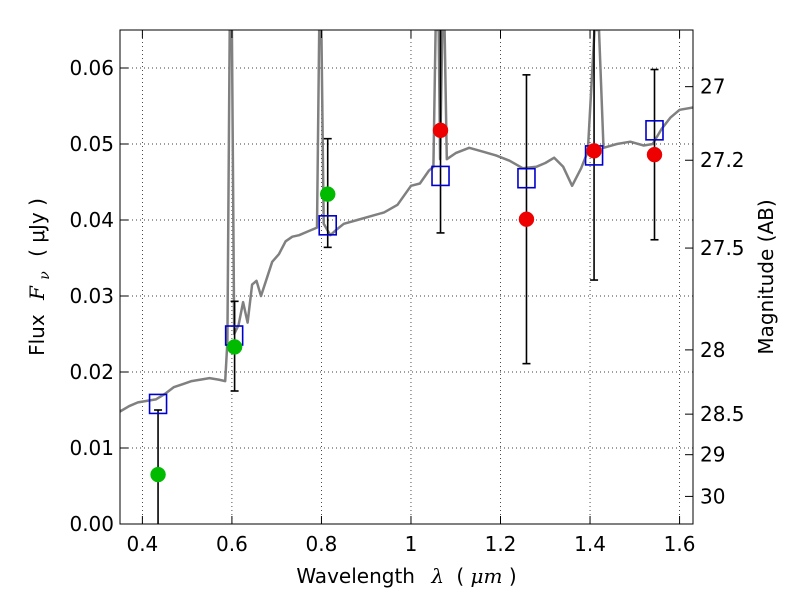  I want to click on y2-tick-label-1: 27.2, so click(722, 160).